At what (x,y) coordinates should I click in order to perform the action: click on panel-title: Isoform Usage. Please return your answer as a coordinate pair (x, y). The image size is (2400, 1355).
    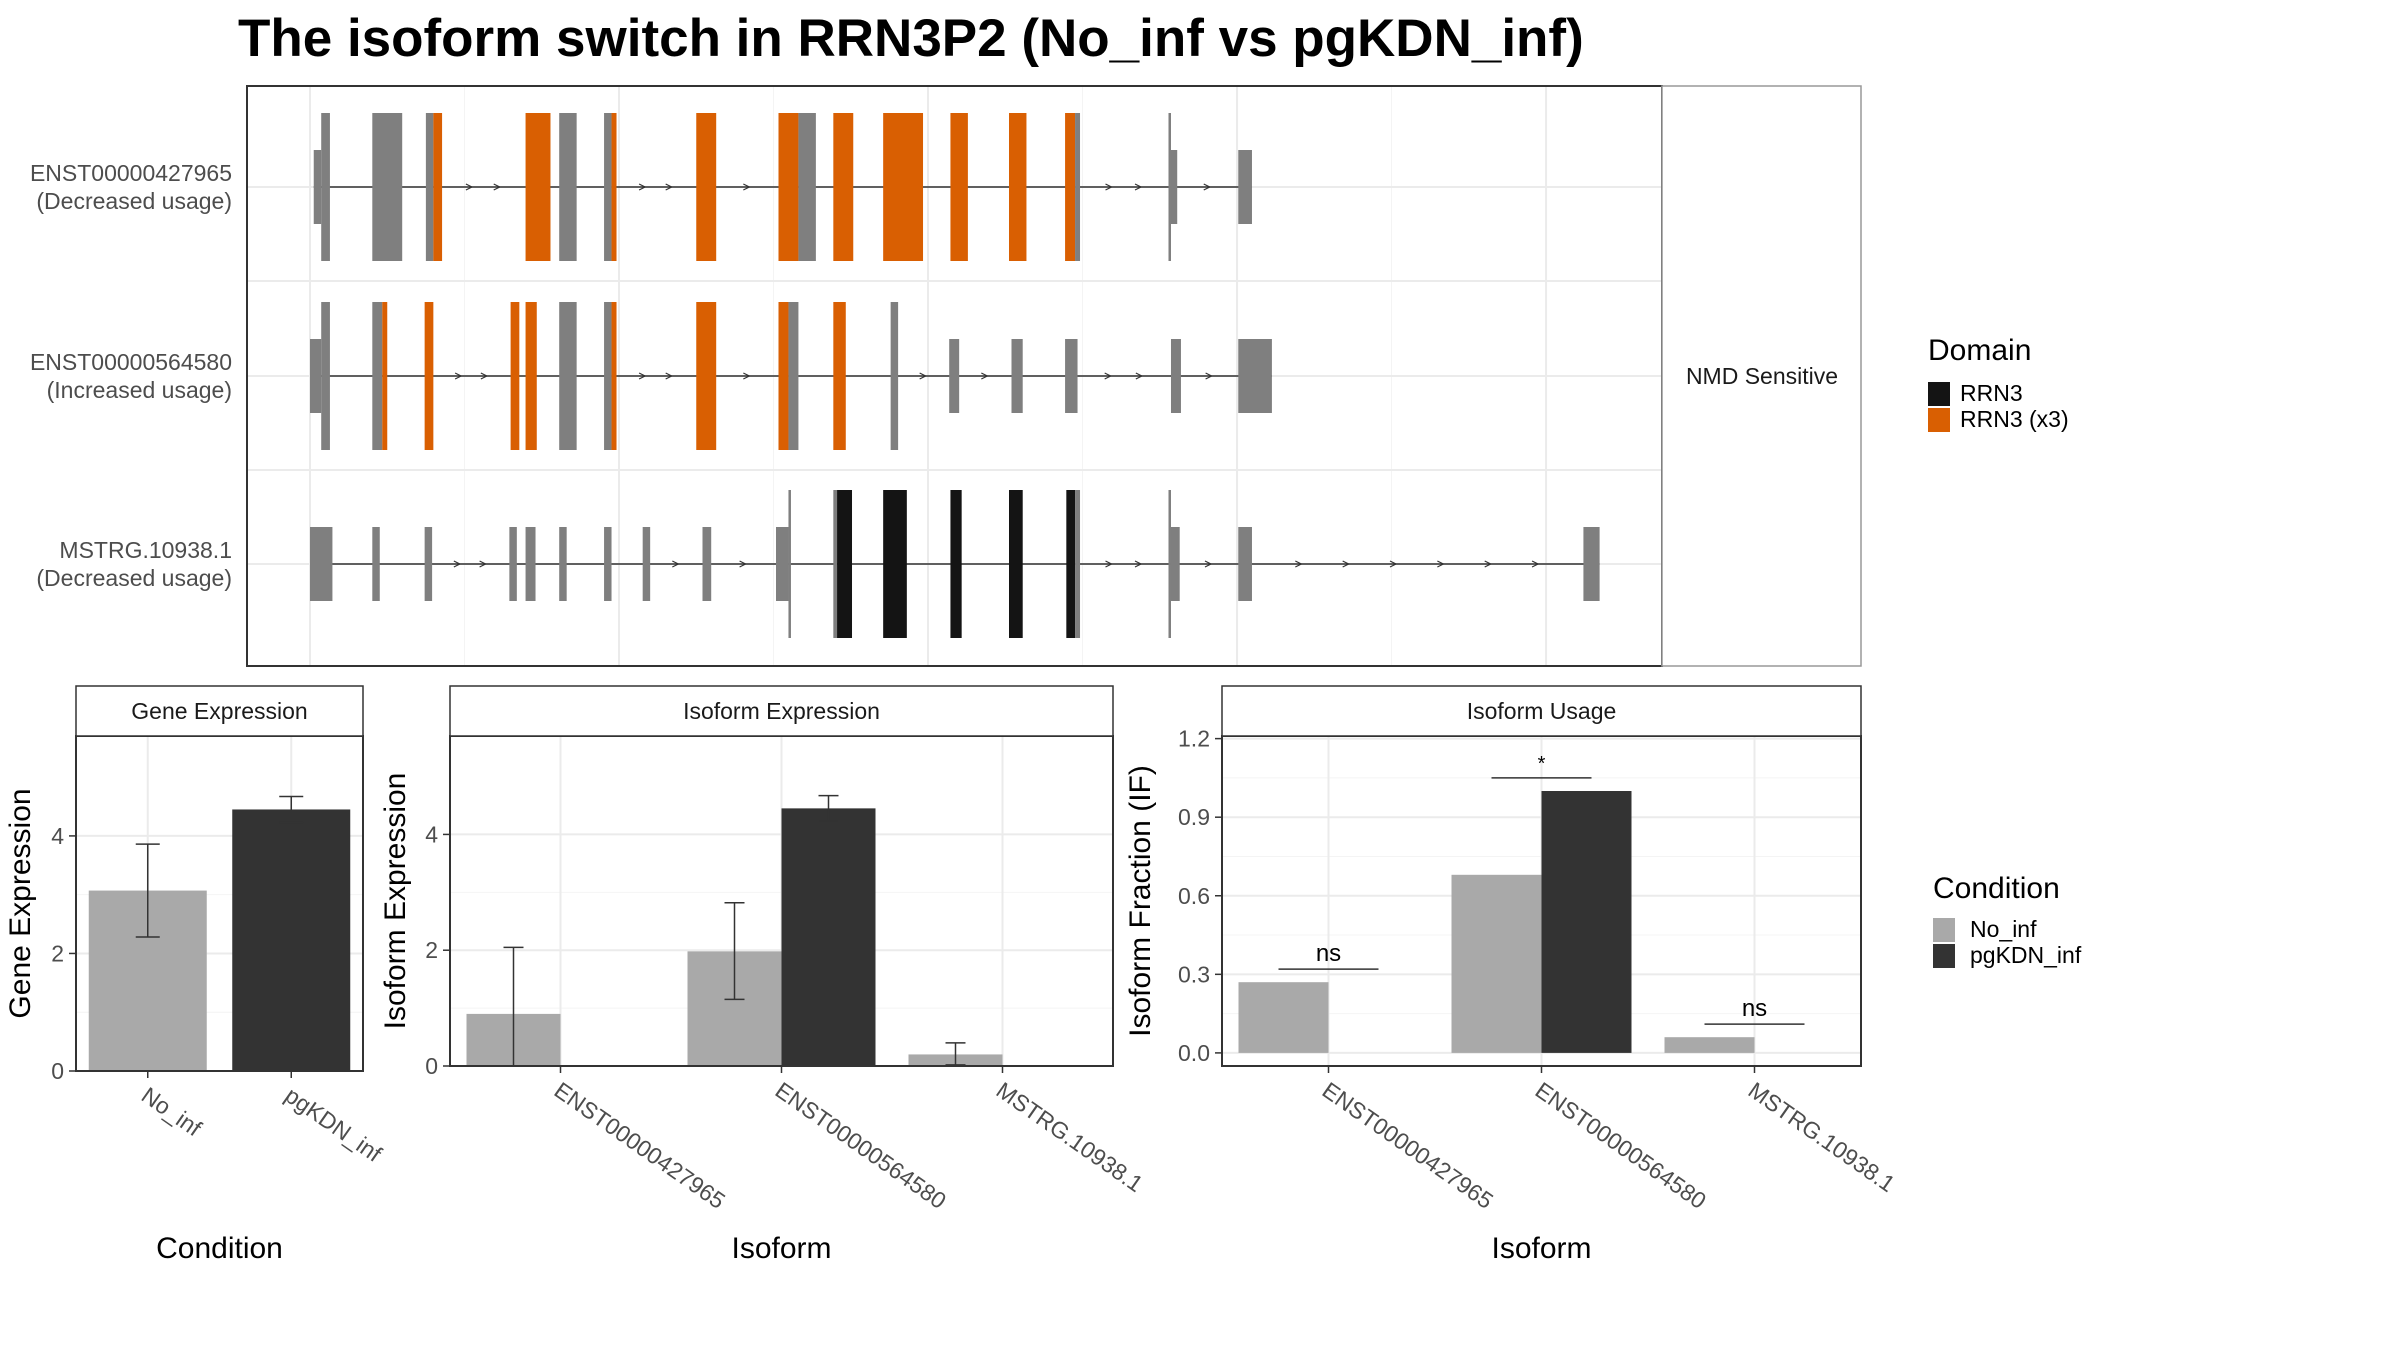
    Looking at the image, I should click on (1542, 711).